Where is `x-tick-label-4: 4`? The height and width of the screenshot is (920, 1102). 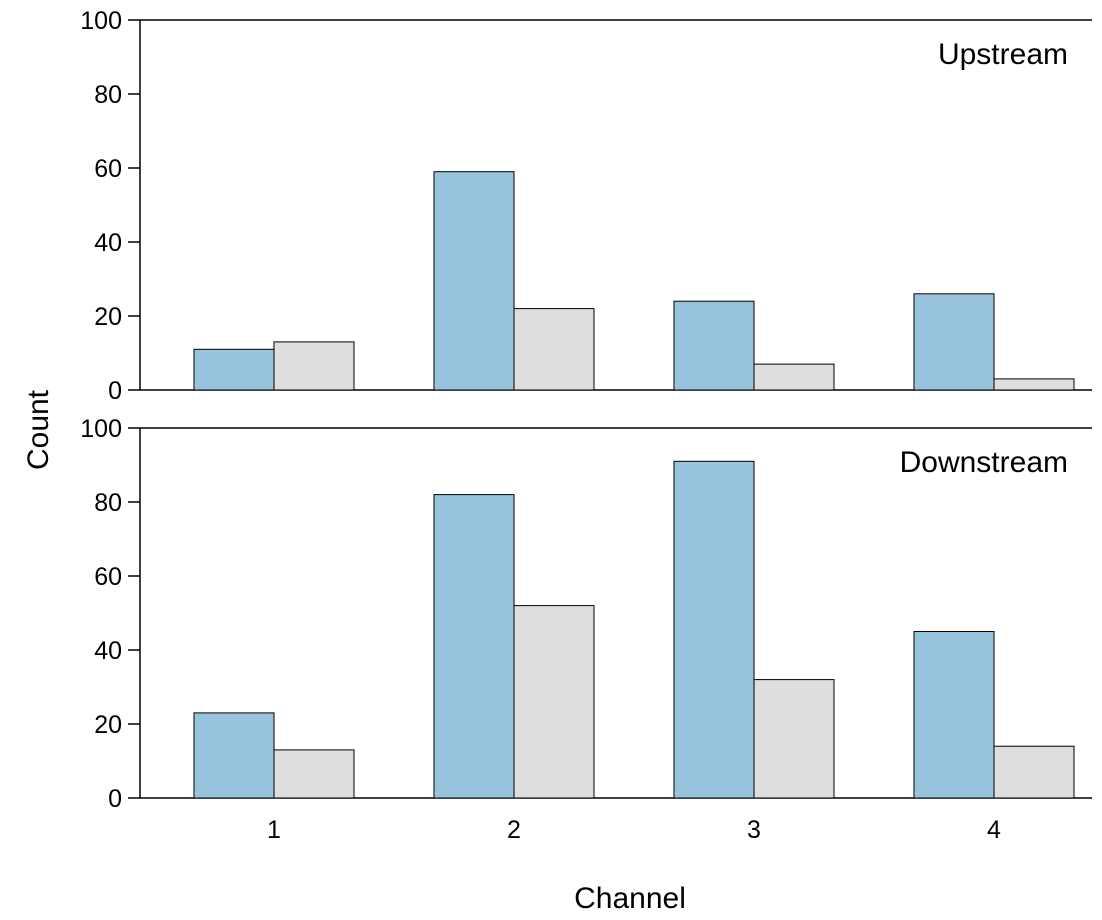
x-tick-label-4: 4 is located at coordinates (994, 830).